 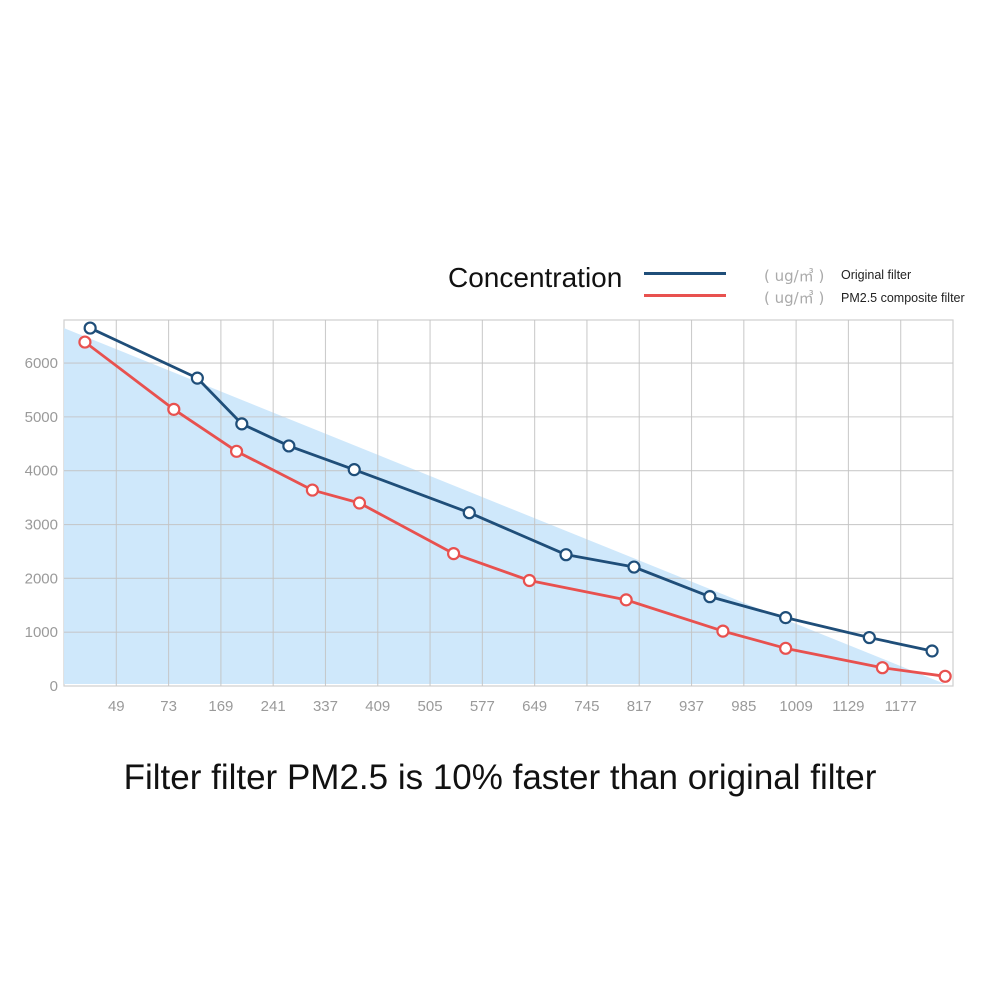 I want to click on x-tick-label: 577, so click(x=482, y=706).